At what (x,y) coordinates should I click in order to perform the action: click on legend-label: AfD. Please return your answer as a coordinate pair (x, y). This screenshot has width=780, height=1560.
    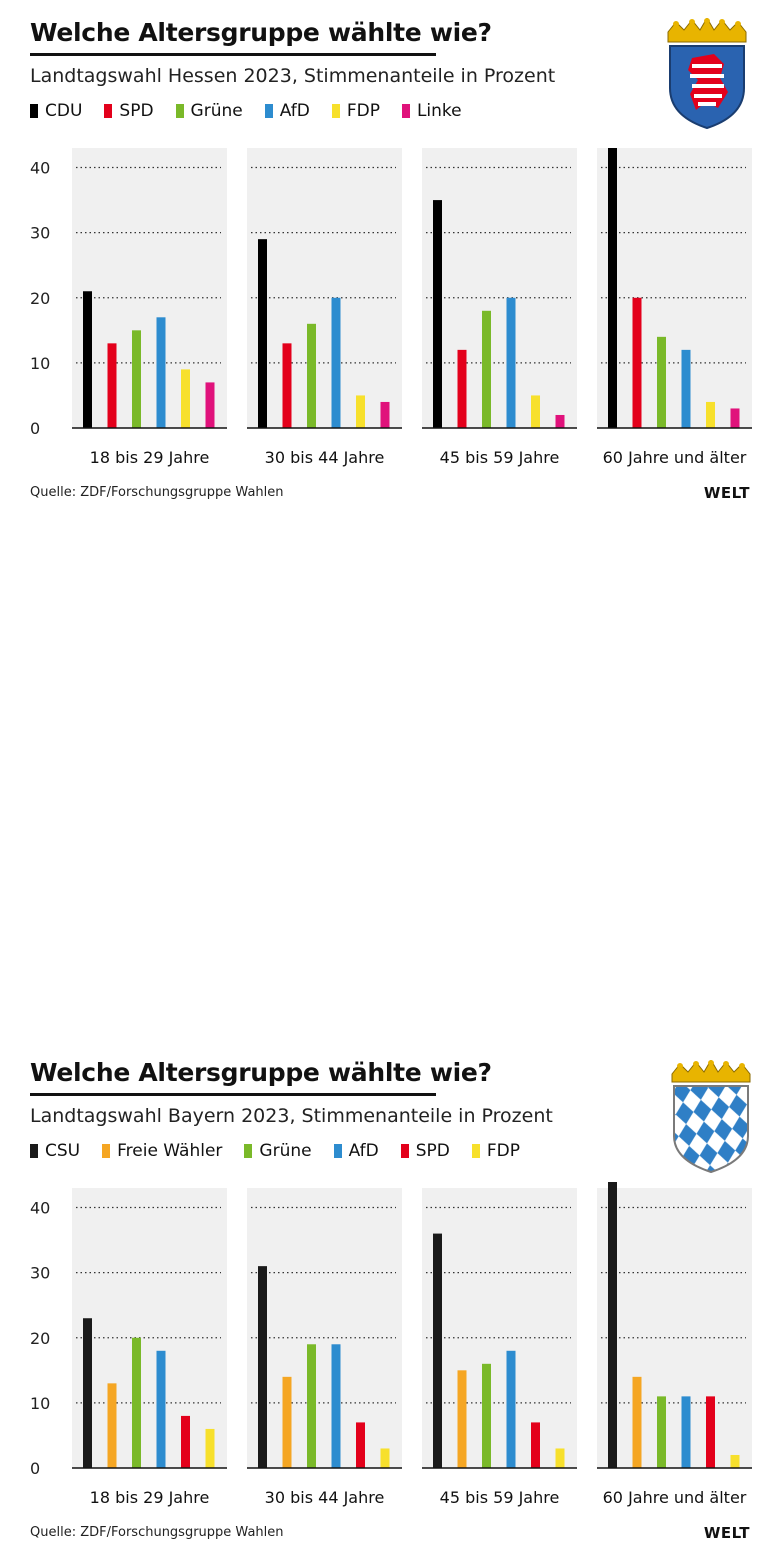
    Looking at the image, I should click on (294, 111).